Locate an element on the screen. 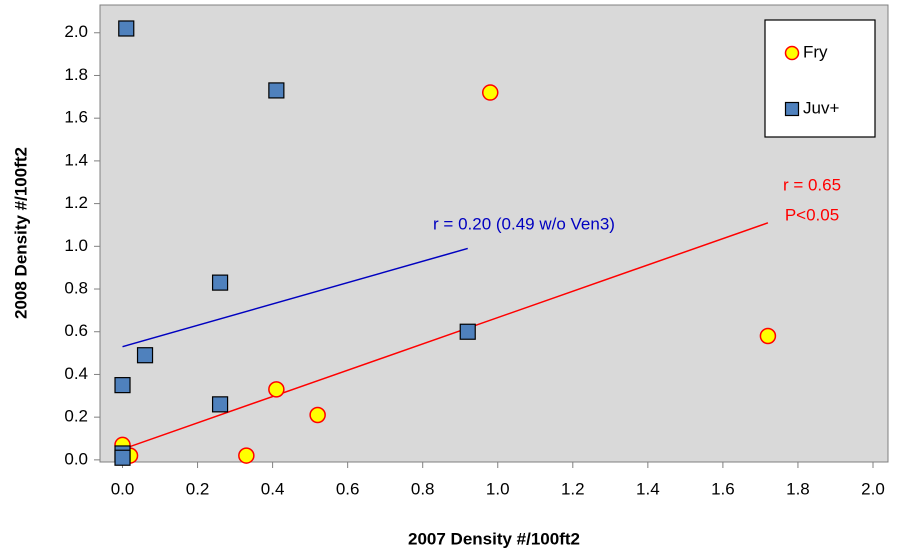 The height and width of the screenshot is (552, 897). x-tick-label: 1.4 is located at coordinates (648, 488).